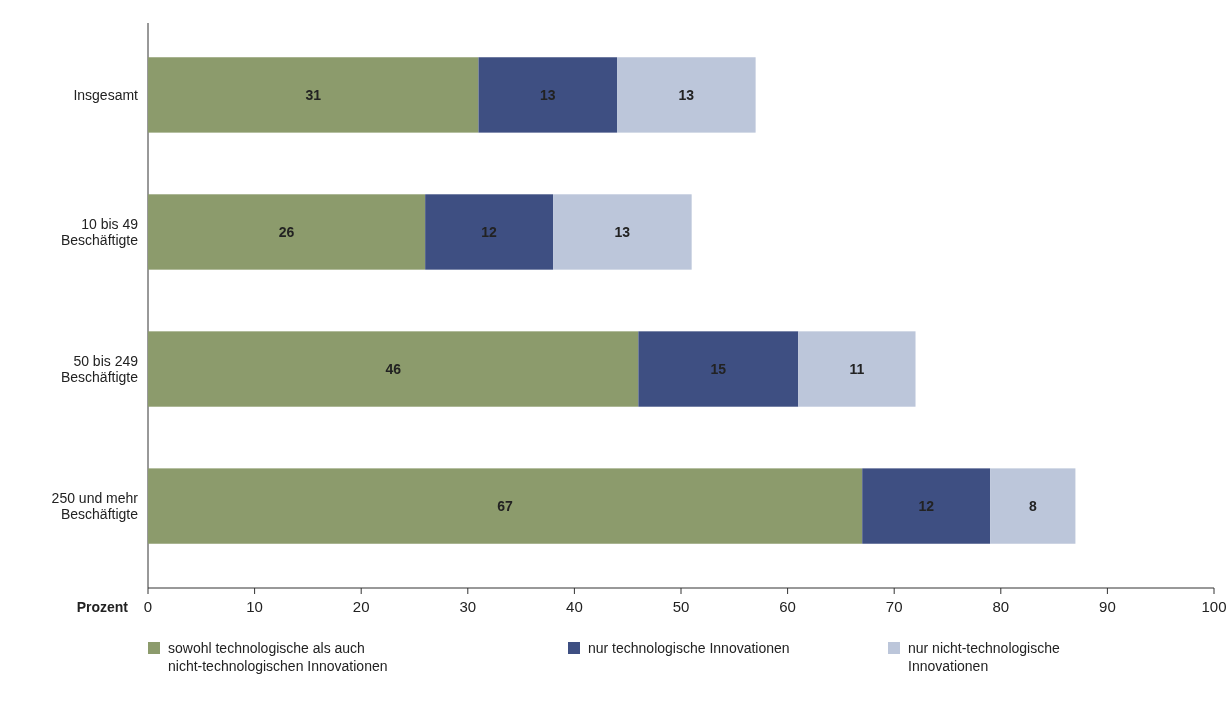 This screenshot has width=1231, height=702. Describe the element at coordinates (894, 606) in the screenshot. I see `x-tick-label: 70` at that location.